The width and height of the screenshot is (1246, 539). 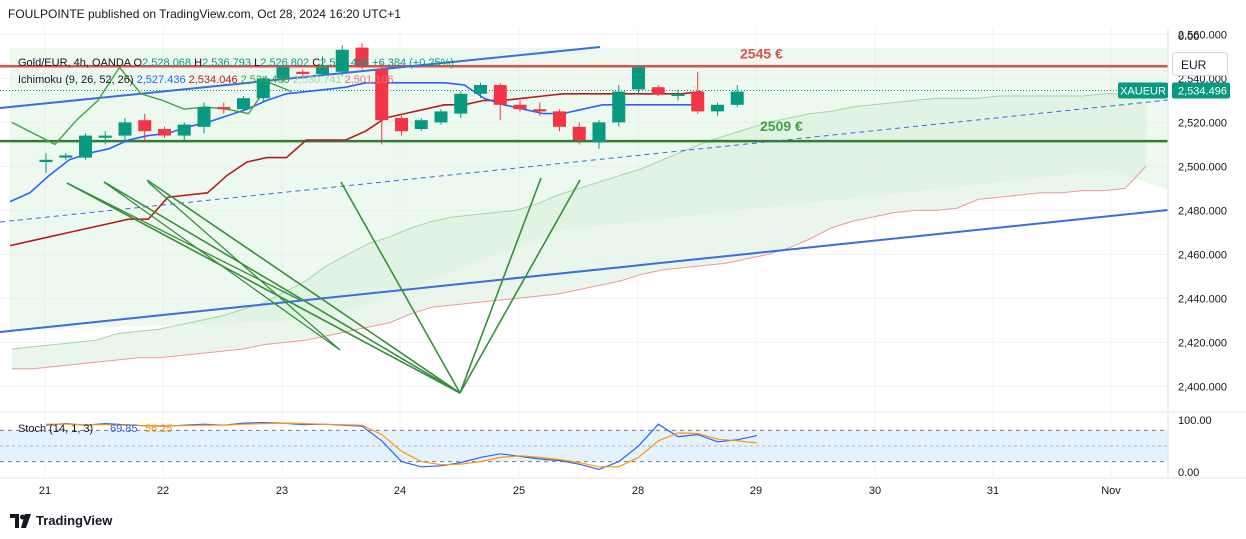 What do you see at coordinates (1202, 387) in the screenshot?
I see `price-tick-label: 2,400.000` at bounding box center [1202, 387].